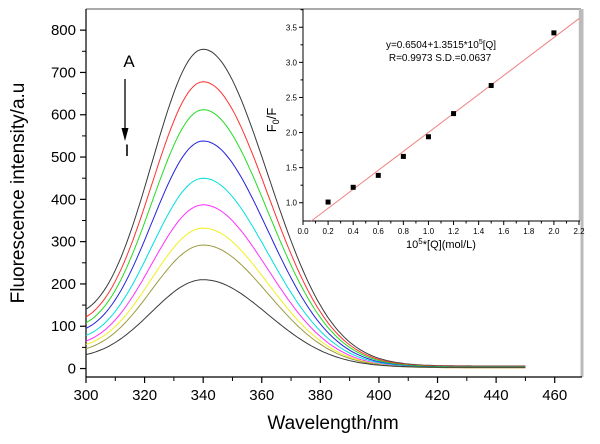 The height and width of the screenshot is (444, 600). Describe the element at coordinates (454, 231) in the screenshot. I see `inset-x-tick-label: 1.2` at that location.